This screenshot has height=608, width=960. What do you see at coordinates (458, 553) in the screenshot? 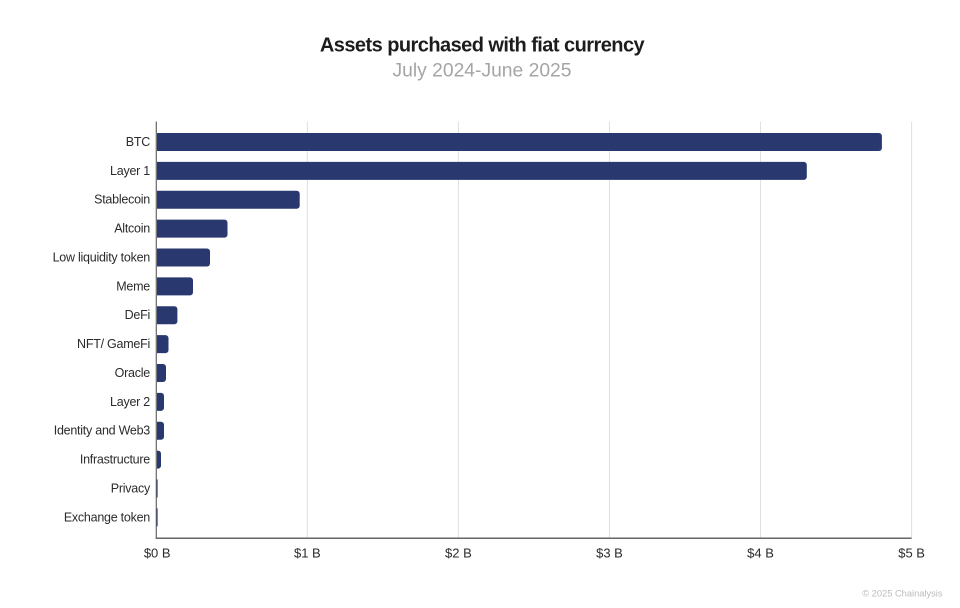
I see `svg-text: $2 B` at bounding box center [458, 553].